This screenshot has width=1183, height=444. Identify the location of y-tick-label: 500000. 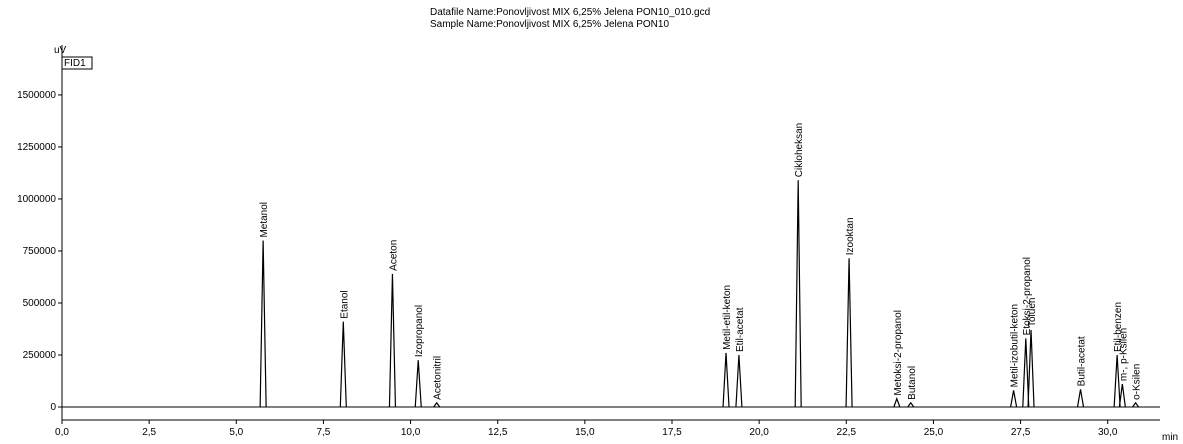
(40, 303).